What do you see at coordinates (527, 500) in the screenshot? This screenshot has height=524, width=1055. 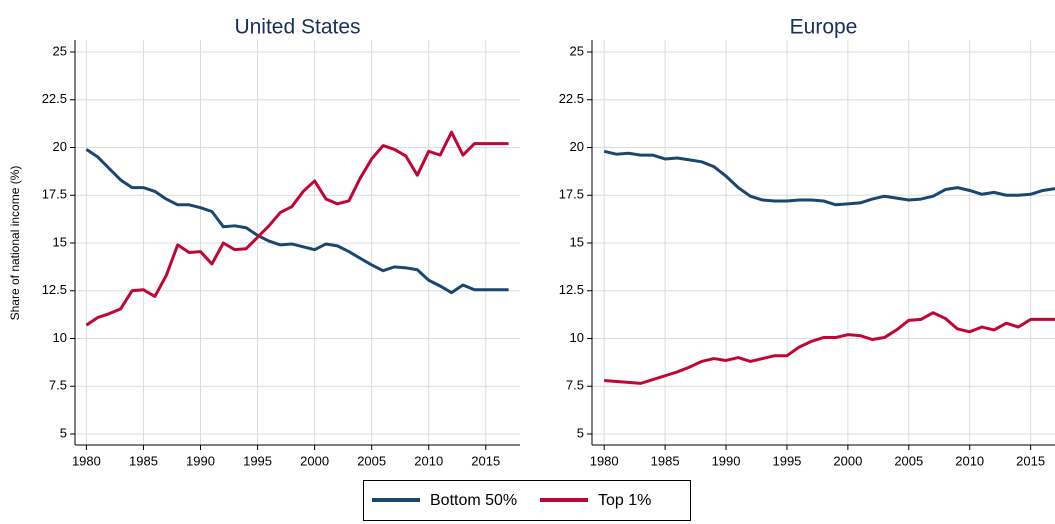 I see `legend-box` at bounding box center [527, 500].